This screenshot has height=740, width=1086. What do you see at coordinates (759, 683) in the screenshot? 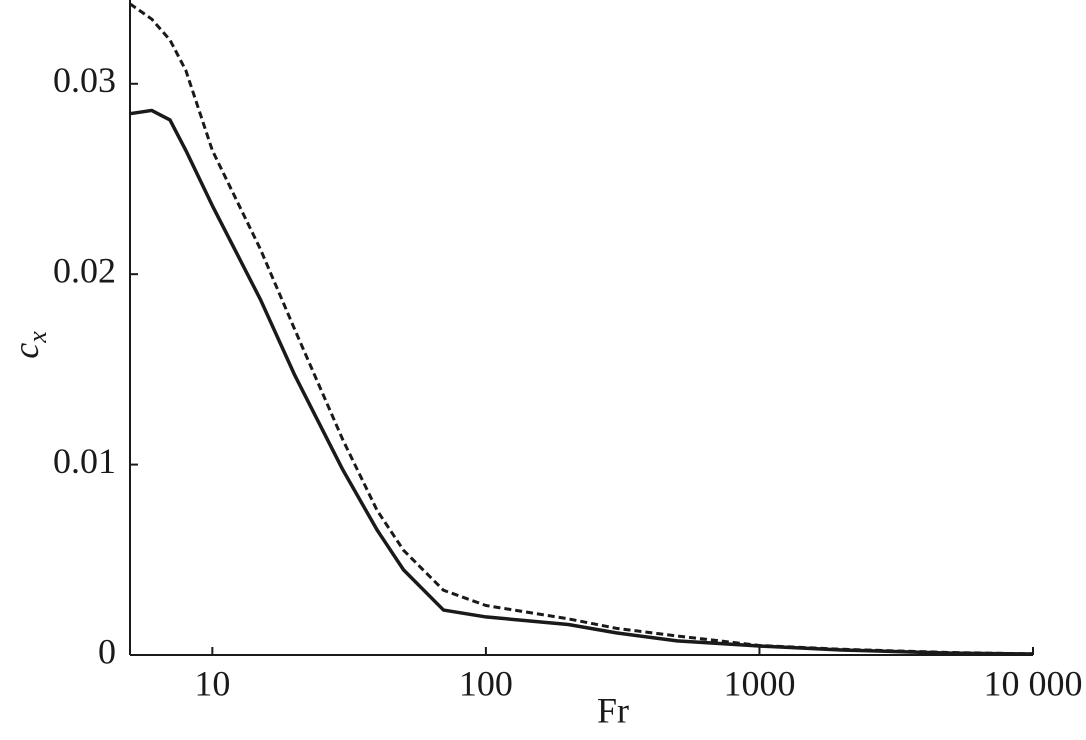
I see `x-tick-label: 1000` at bounding box center [759, 683].